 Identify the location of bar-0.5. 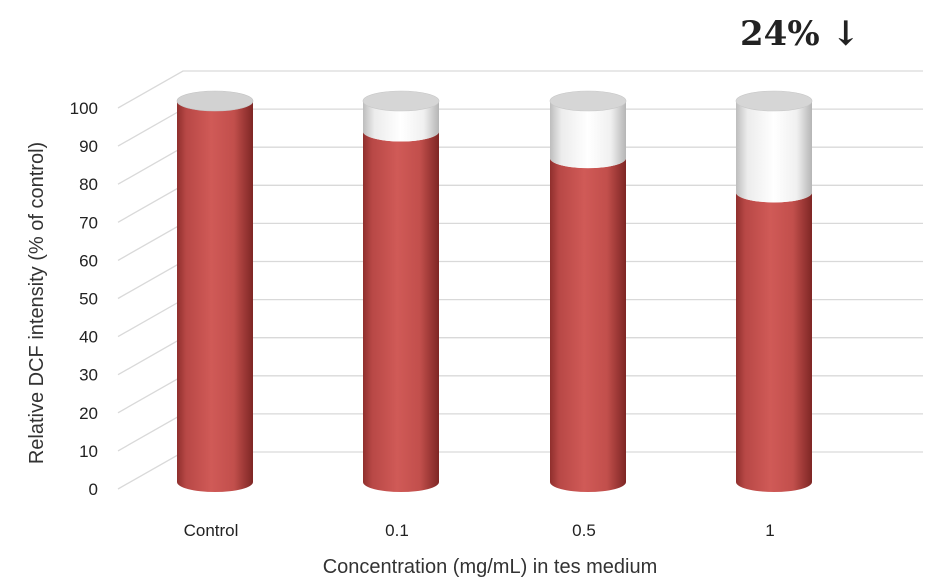
(588, 291).